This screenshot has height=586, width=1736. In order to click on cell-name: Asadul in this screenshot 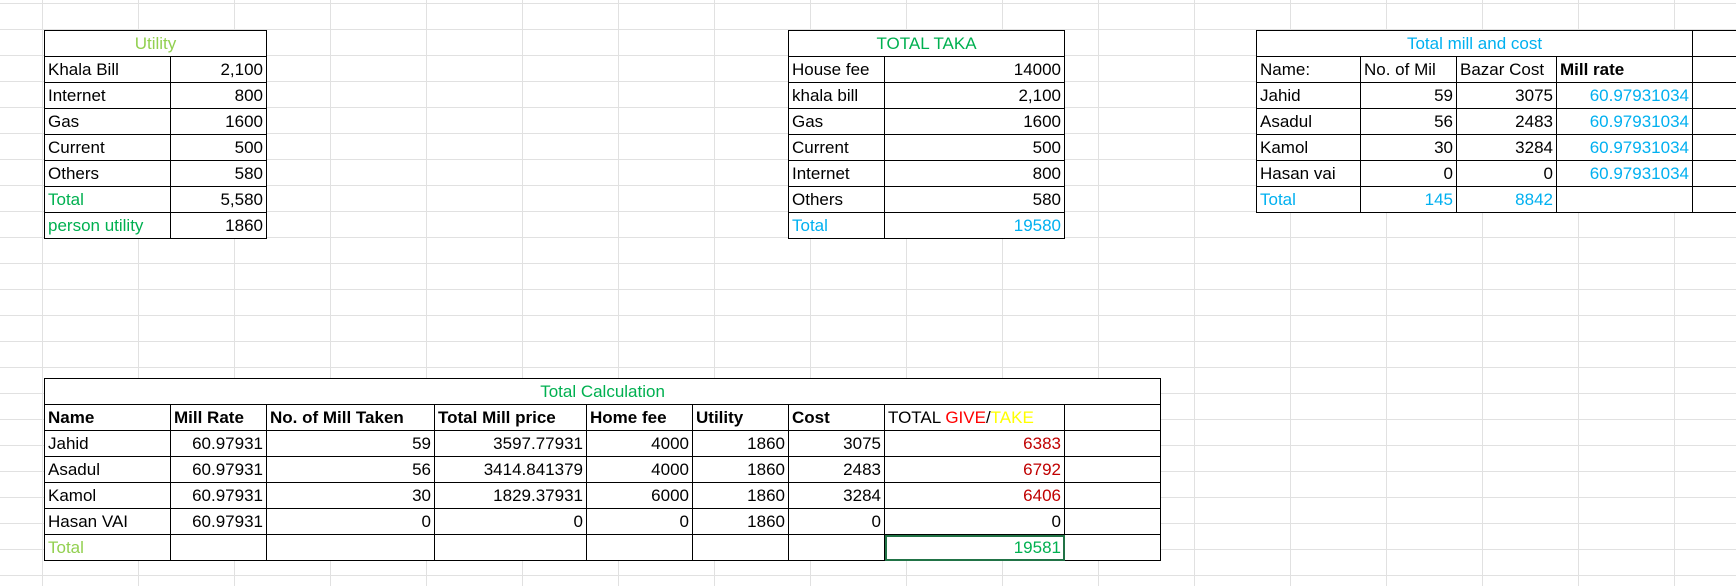, I will do `click(107, 469)`.